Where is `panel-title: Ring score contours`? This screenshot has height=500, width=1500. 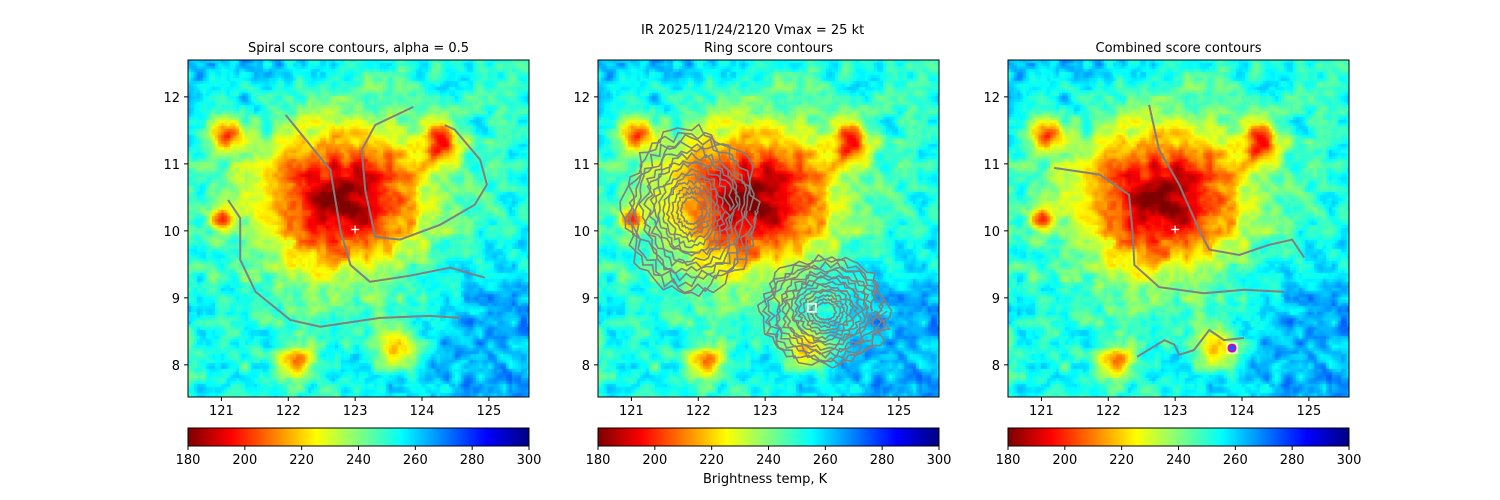
panel-title: Ring score contours is located at coordinates (768, 48).